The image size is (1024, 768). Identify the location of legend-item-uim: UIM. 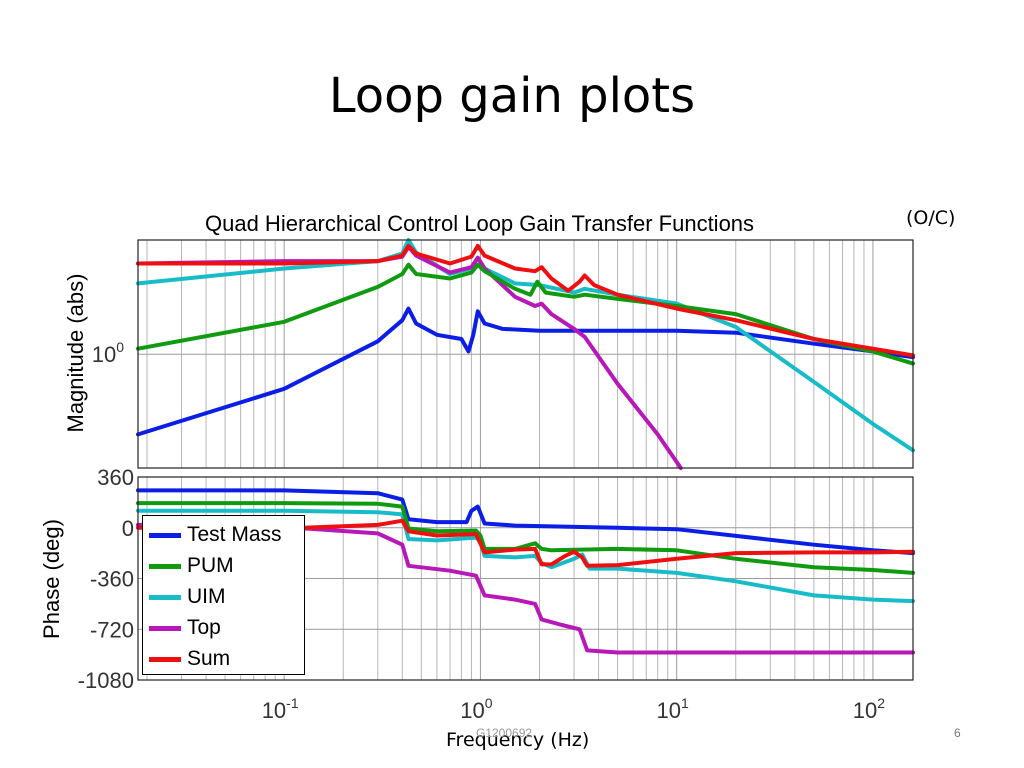
(187, 597).